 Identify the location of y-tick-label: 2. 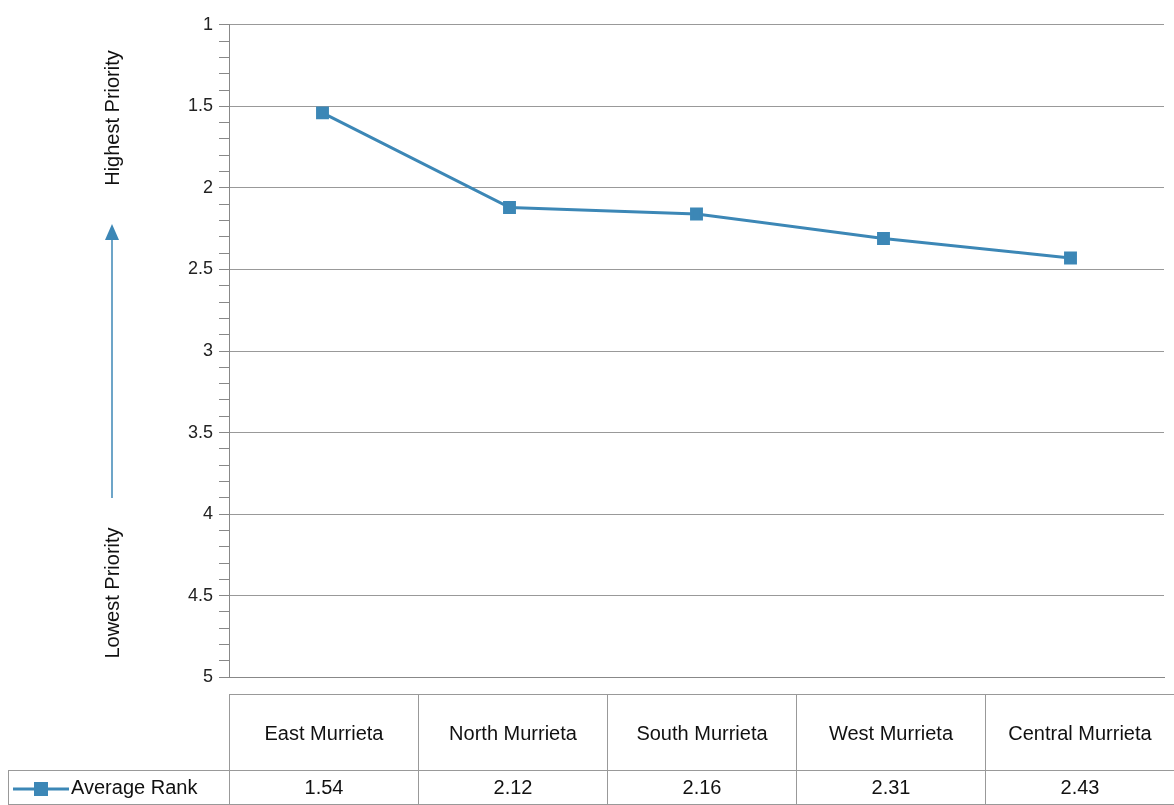
(207, 186).